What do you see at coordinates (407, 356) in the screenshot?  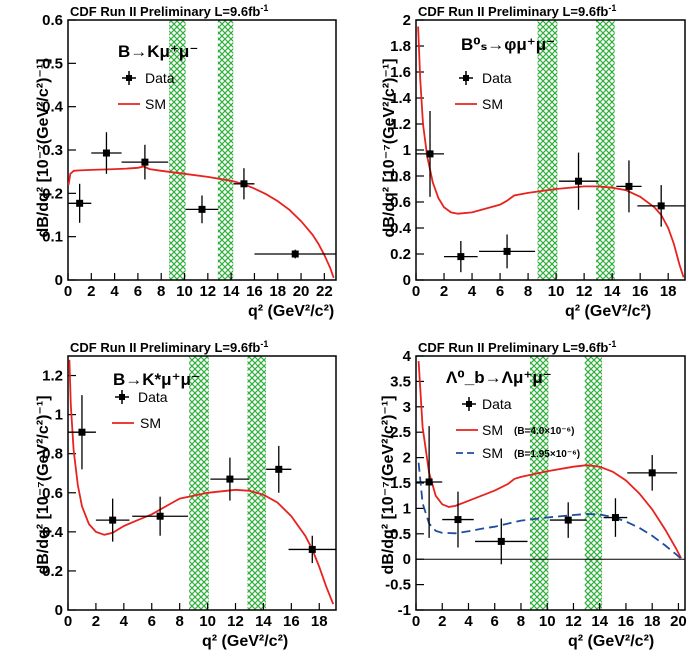 I see `y-tick-label: 4` at bounding box center [407, 356].